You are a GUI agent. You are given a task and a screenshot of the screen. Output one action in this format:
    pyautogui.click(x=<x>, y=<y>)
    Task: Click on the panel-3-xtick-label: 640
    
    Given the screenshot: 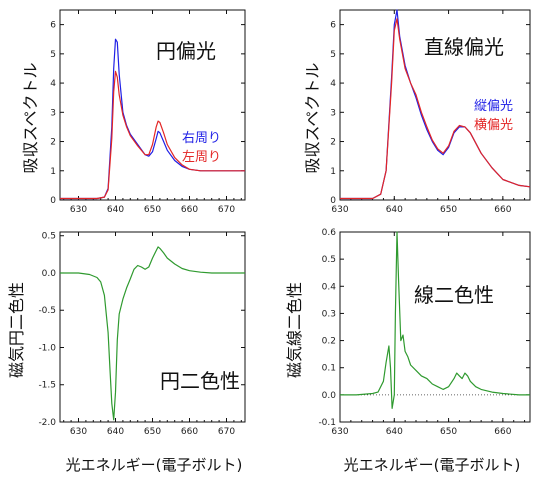 What is the action you would take?
    pyautogui.click(x=394, y=432)
    